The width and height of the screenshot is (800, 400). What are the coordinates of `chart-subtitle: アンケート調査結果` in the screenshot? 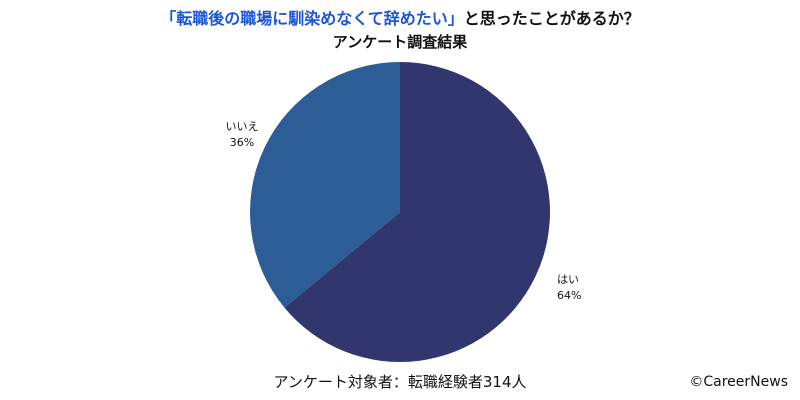 It's located at (400, 42).